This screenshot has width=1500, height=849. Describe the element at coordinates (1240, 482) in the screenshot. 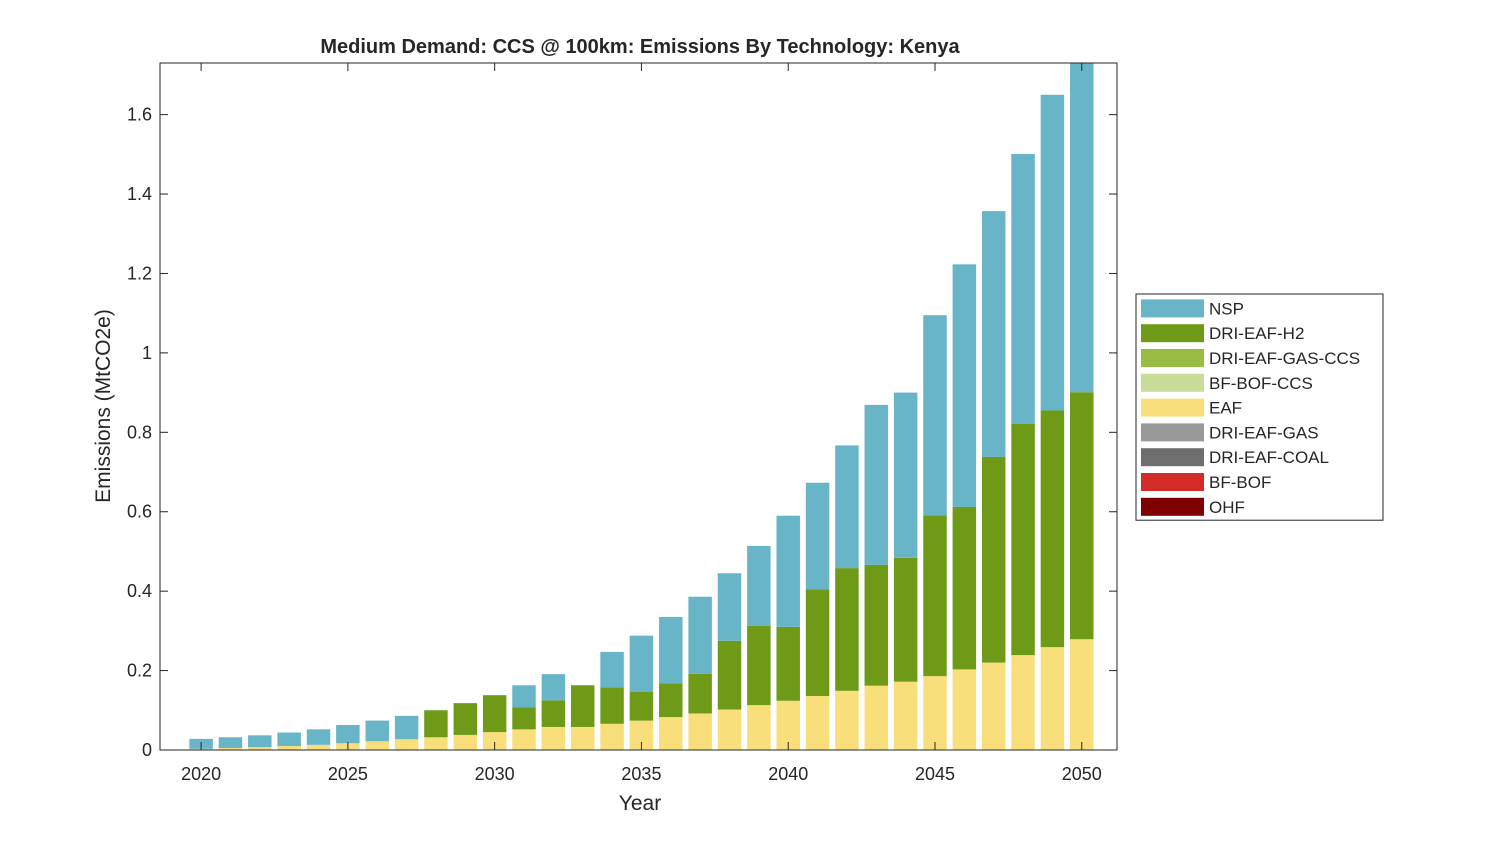

I see `legend-label-bf-bof: BF-BOF` at that location.